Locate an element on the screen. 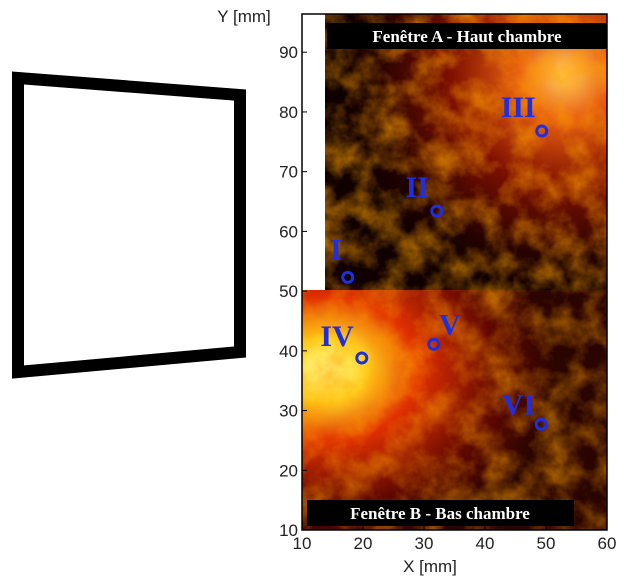 This screenshot has width=624, height=578. point-label: II is located at coordinates (416, 187).